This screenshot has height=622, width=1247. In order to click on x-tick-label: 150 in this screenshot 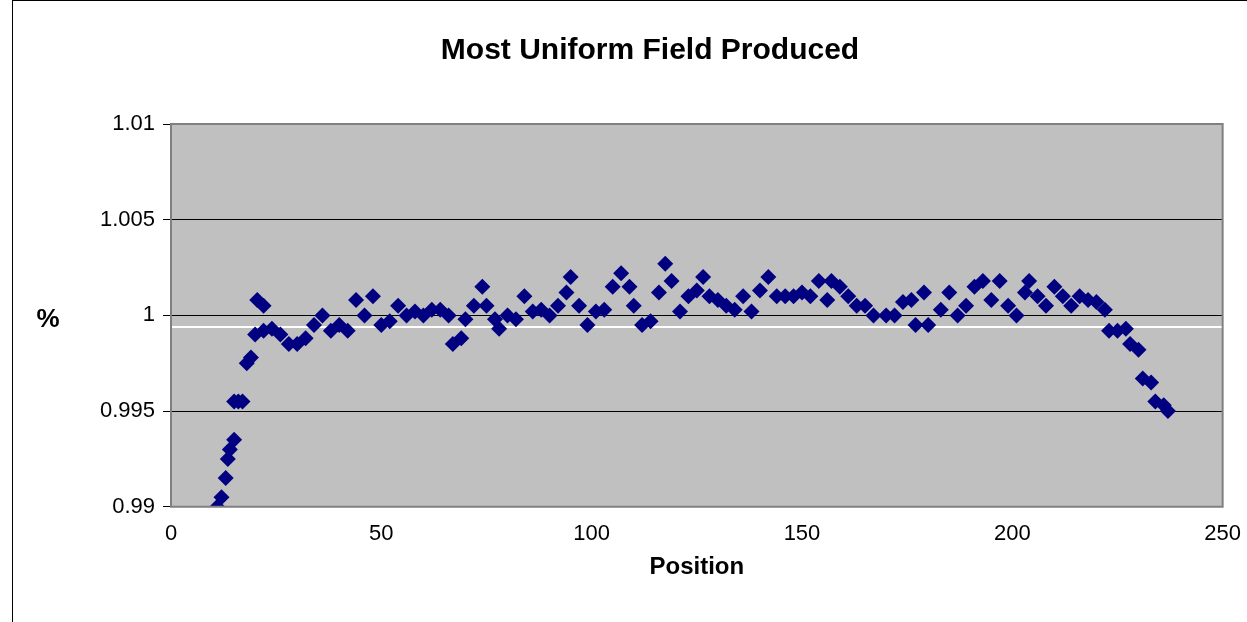, I will do `click(802, 533)`.